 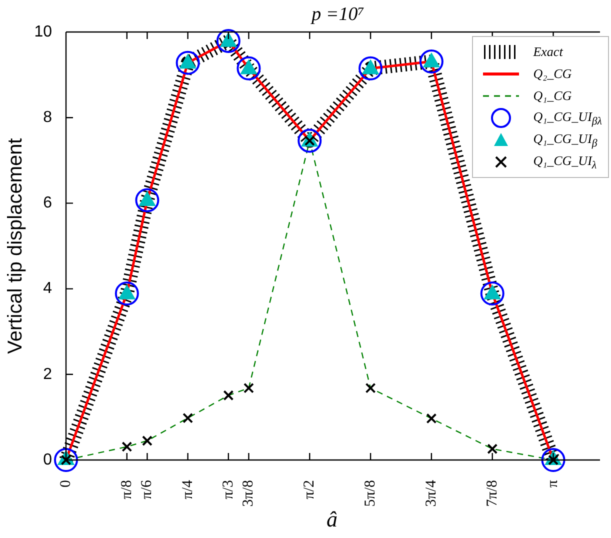 What do you see at coordinates (147, 490) in the screenshot?
I see `x-tick-label: π/6` at bounding box center [147, 490].